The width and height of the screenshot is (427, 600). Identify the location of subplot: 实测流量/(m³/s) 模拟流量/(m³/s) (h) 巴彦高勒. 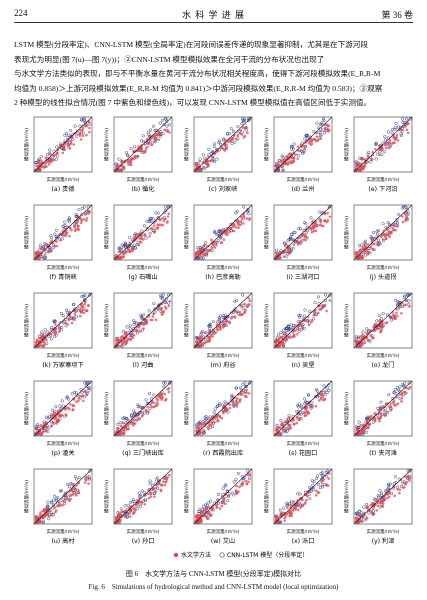
(218, 242).